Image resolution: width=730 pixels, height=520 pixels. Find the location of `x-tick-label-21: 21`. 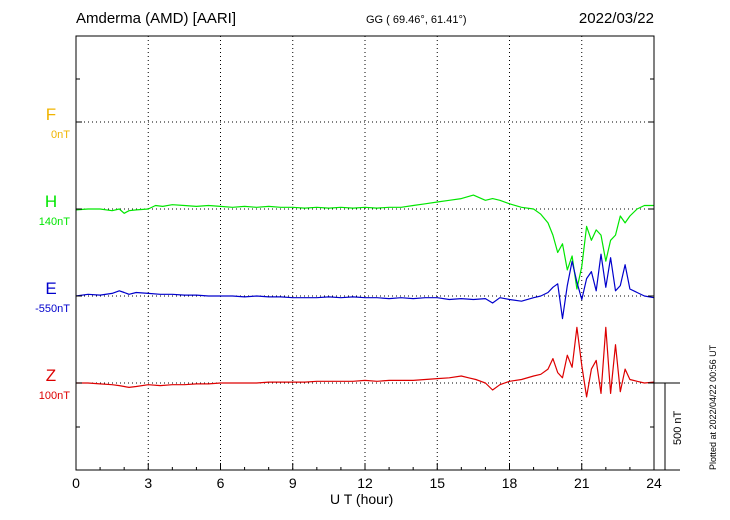

x-tick-label-21: 21 is located at coordinates (582, 483).